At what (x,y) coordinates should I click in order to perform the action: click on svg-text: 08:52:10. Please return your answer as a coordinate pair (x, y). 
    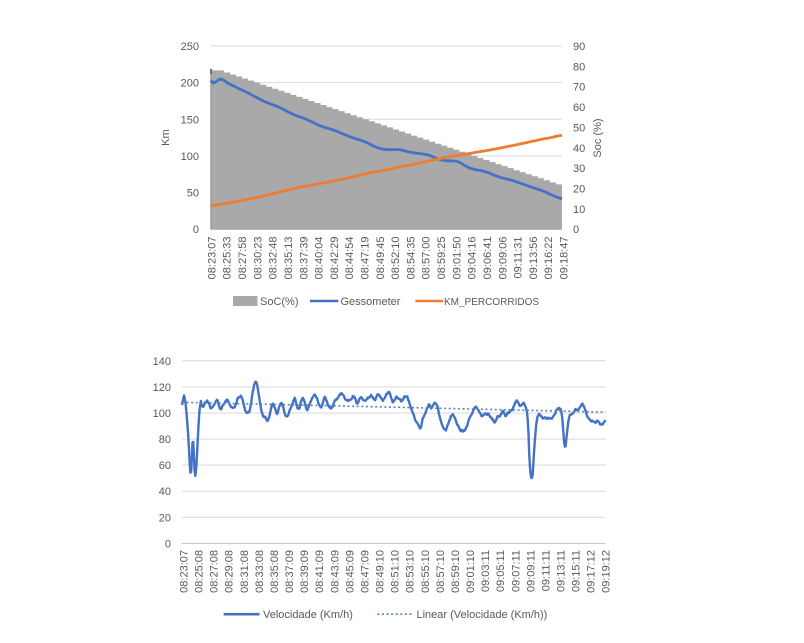
    Looking at the image, I should click on (396, 258).